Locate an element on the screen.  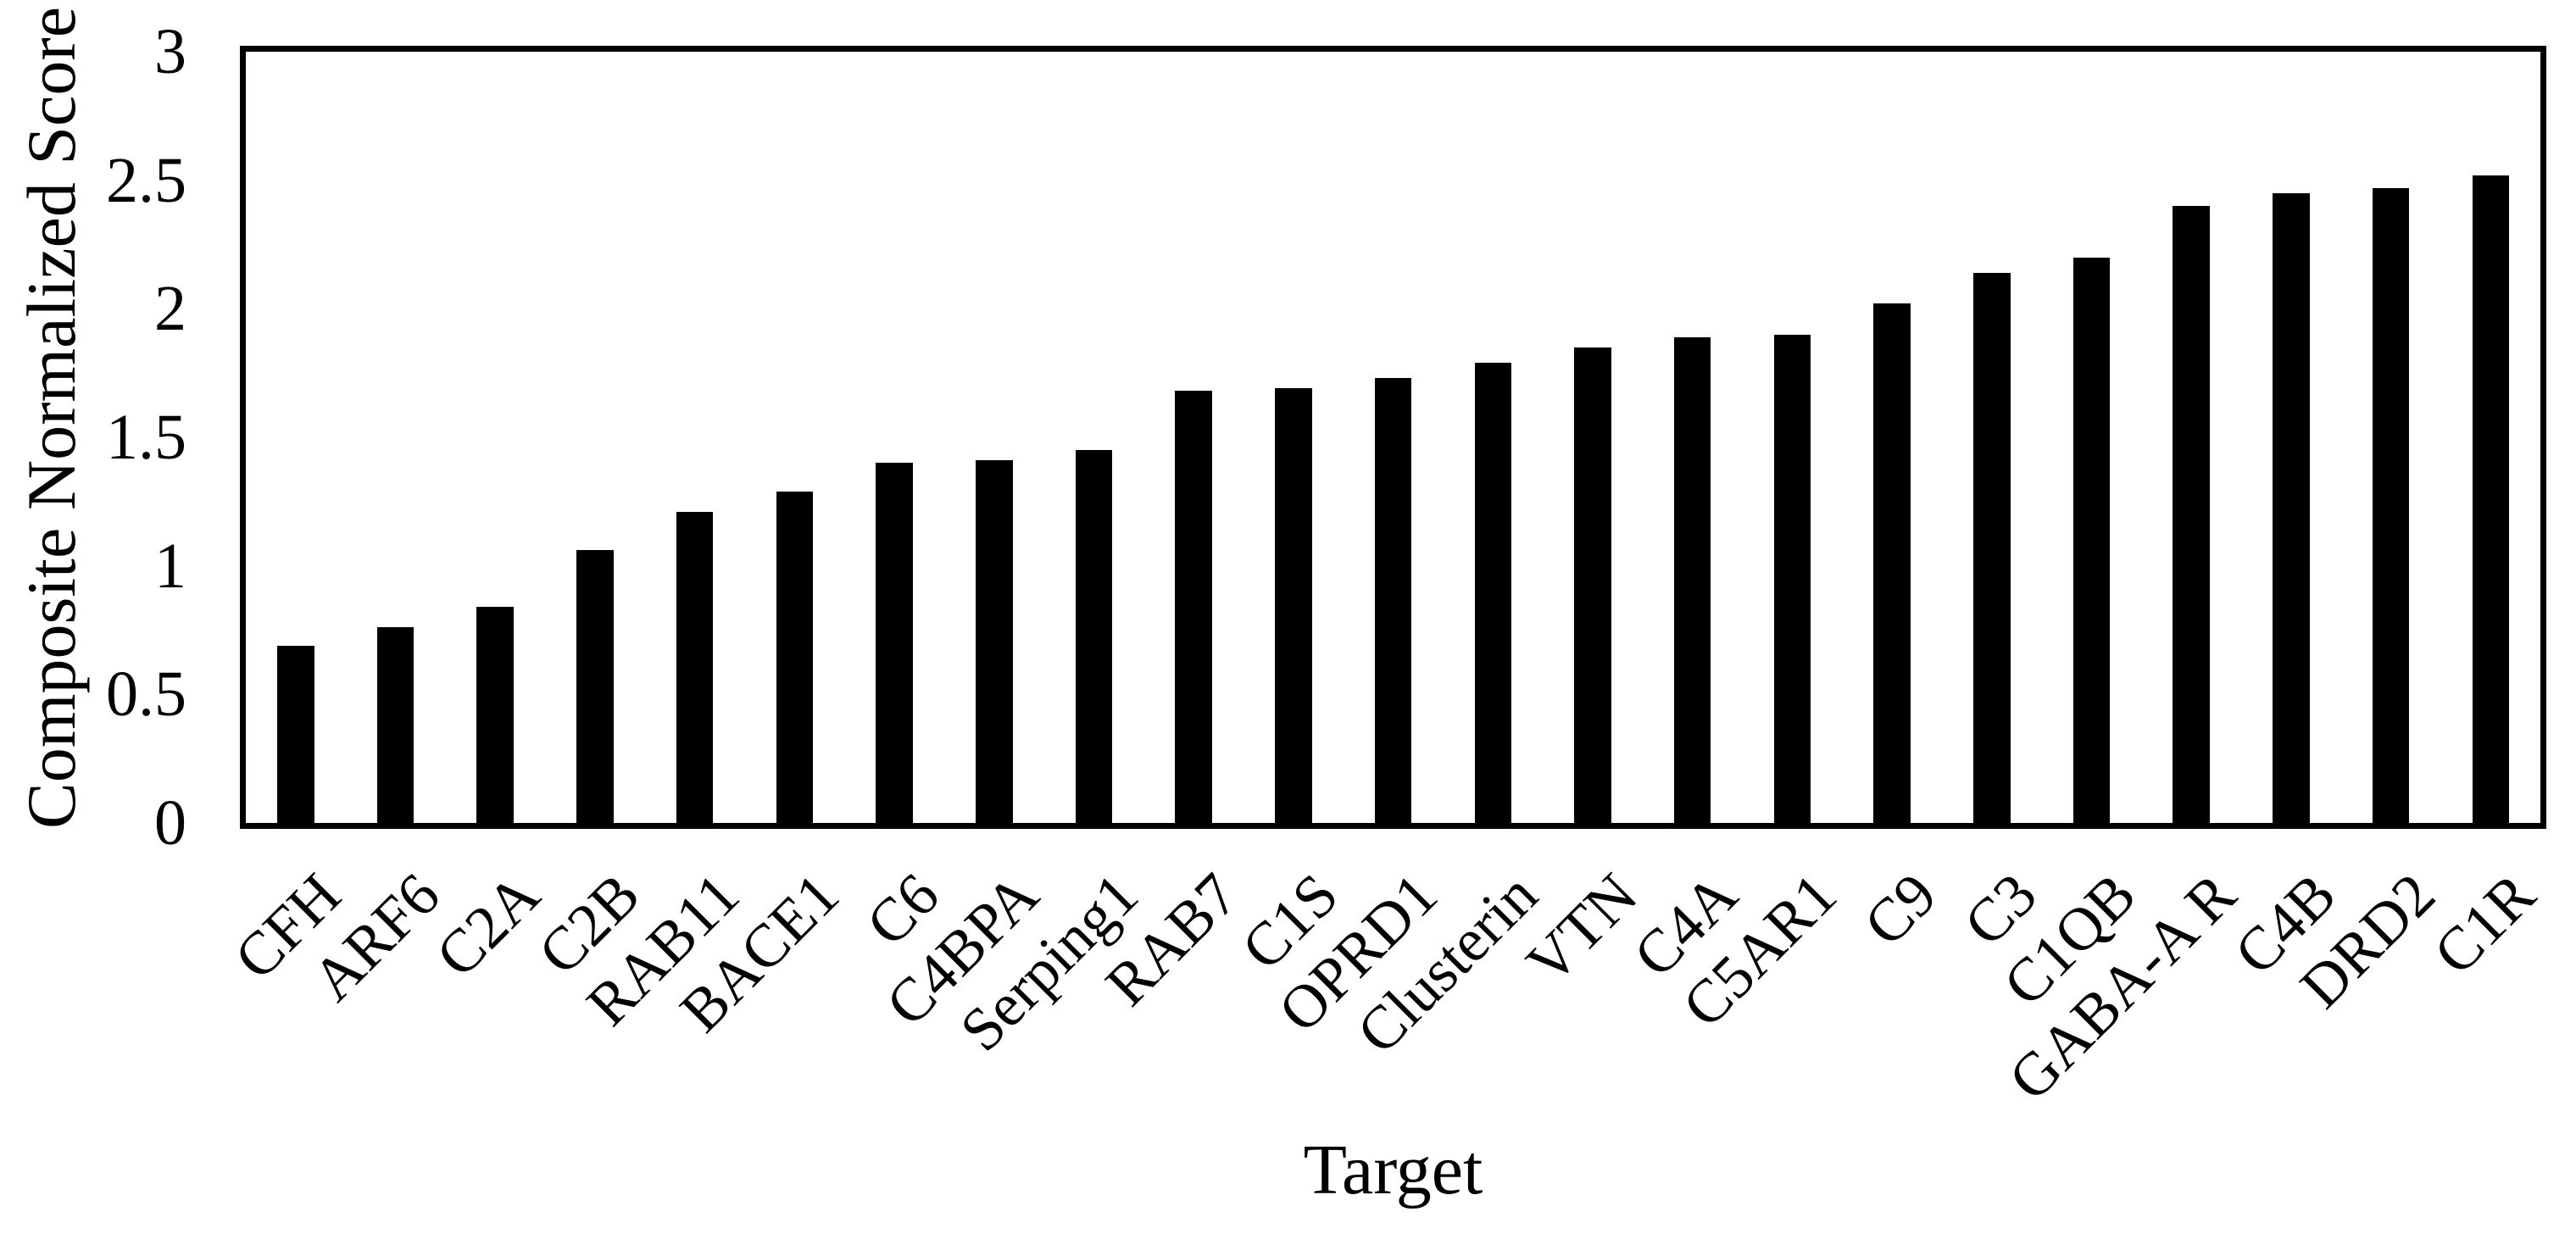
bar-Clusterin is located at coordinates (1493, 593).